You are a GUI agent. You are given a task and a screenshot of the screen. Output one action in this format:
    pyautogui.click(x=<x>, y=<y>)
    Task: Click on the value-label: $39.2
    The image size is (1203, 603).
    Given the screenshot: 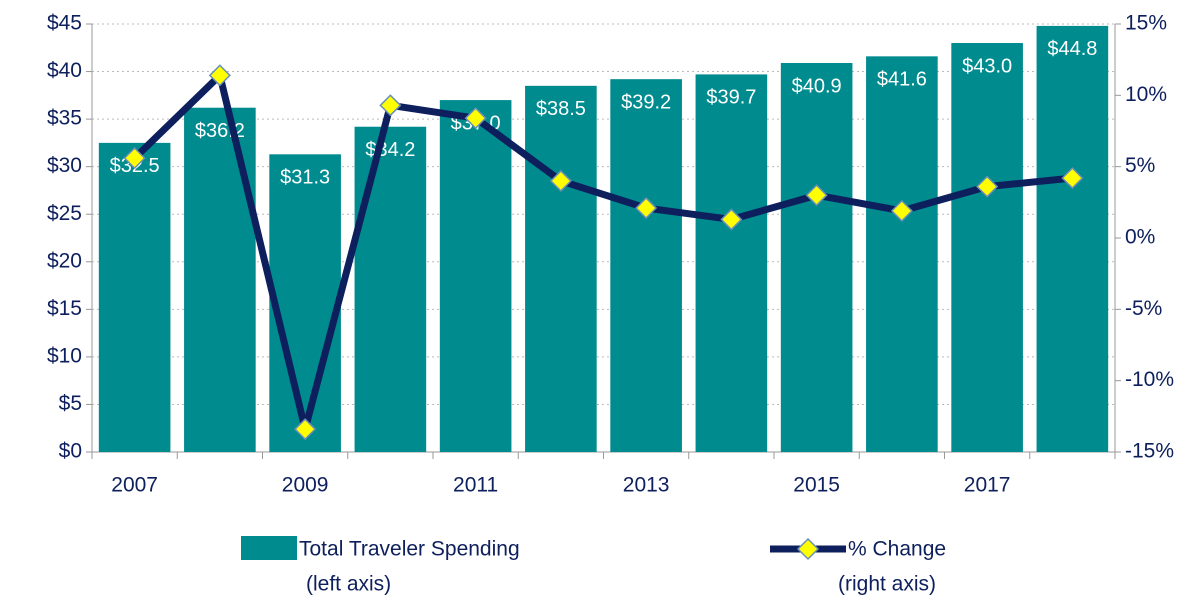 What is the action you would take?
    pyautogui.click(x=646, y=102)
    